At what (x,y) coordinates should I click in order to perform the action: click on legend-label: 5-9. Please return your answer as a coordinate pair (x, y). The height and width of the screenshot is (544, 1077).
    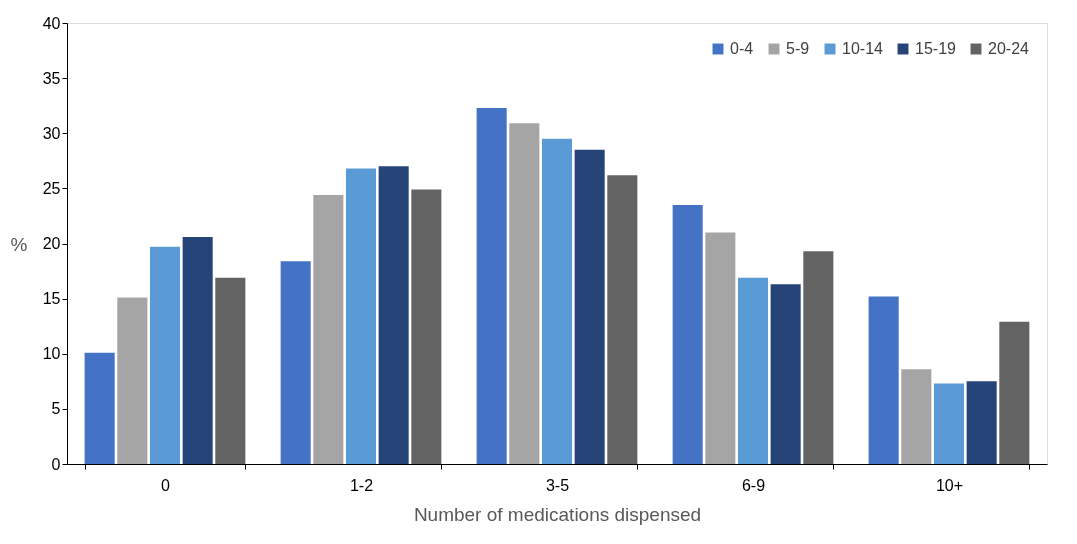
    Looking at the image, I should click on (798, 48).